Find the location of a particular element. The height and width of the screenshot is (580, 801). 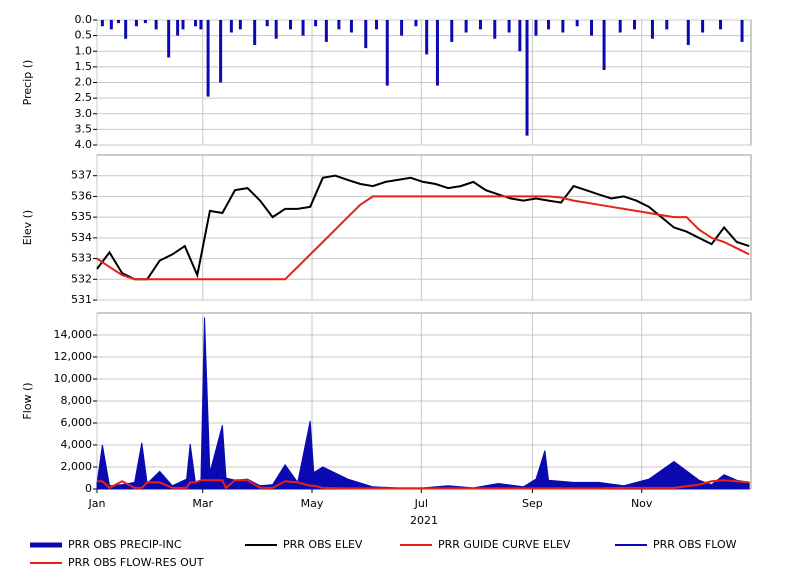

x-tick-label: Nov is located at coordinates (642, 503).